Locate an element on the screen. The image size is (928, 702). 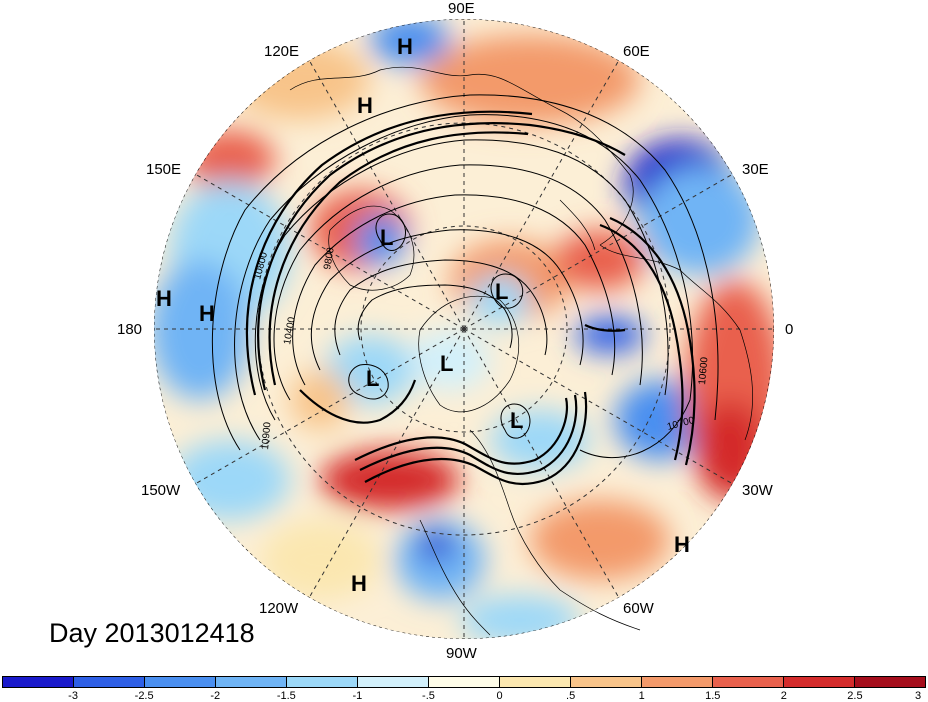
lon-label-150e: 150E is located at coordinates (163, 169).